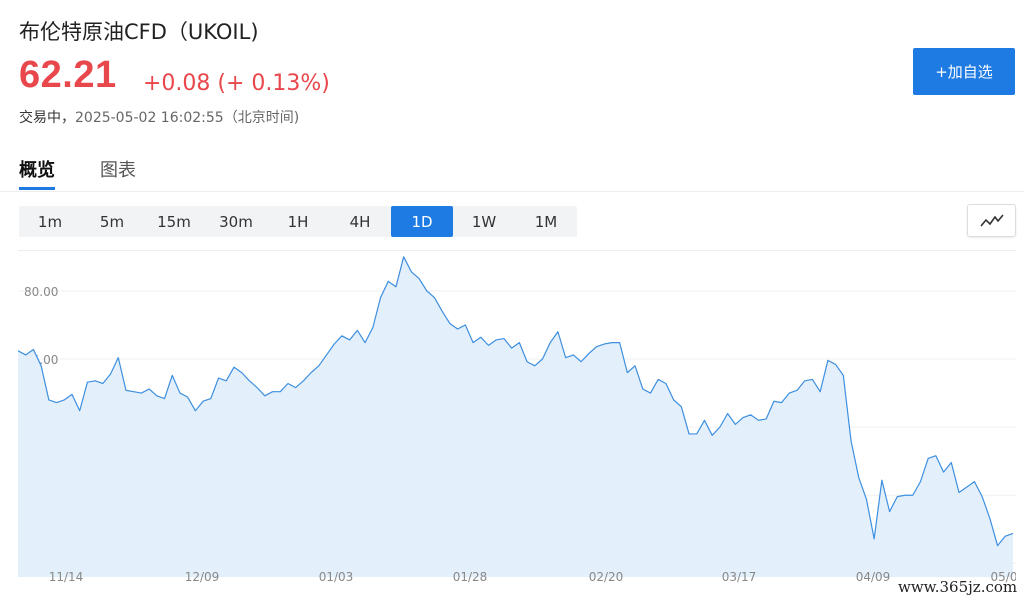 Image resolution: width=1024 pixels, height=602 pixels. I want to click on watermark: www.365jz.com, so click(958, 587).